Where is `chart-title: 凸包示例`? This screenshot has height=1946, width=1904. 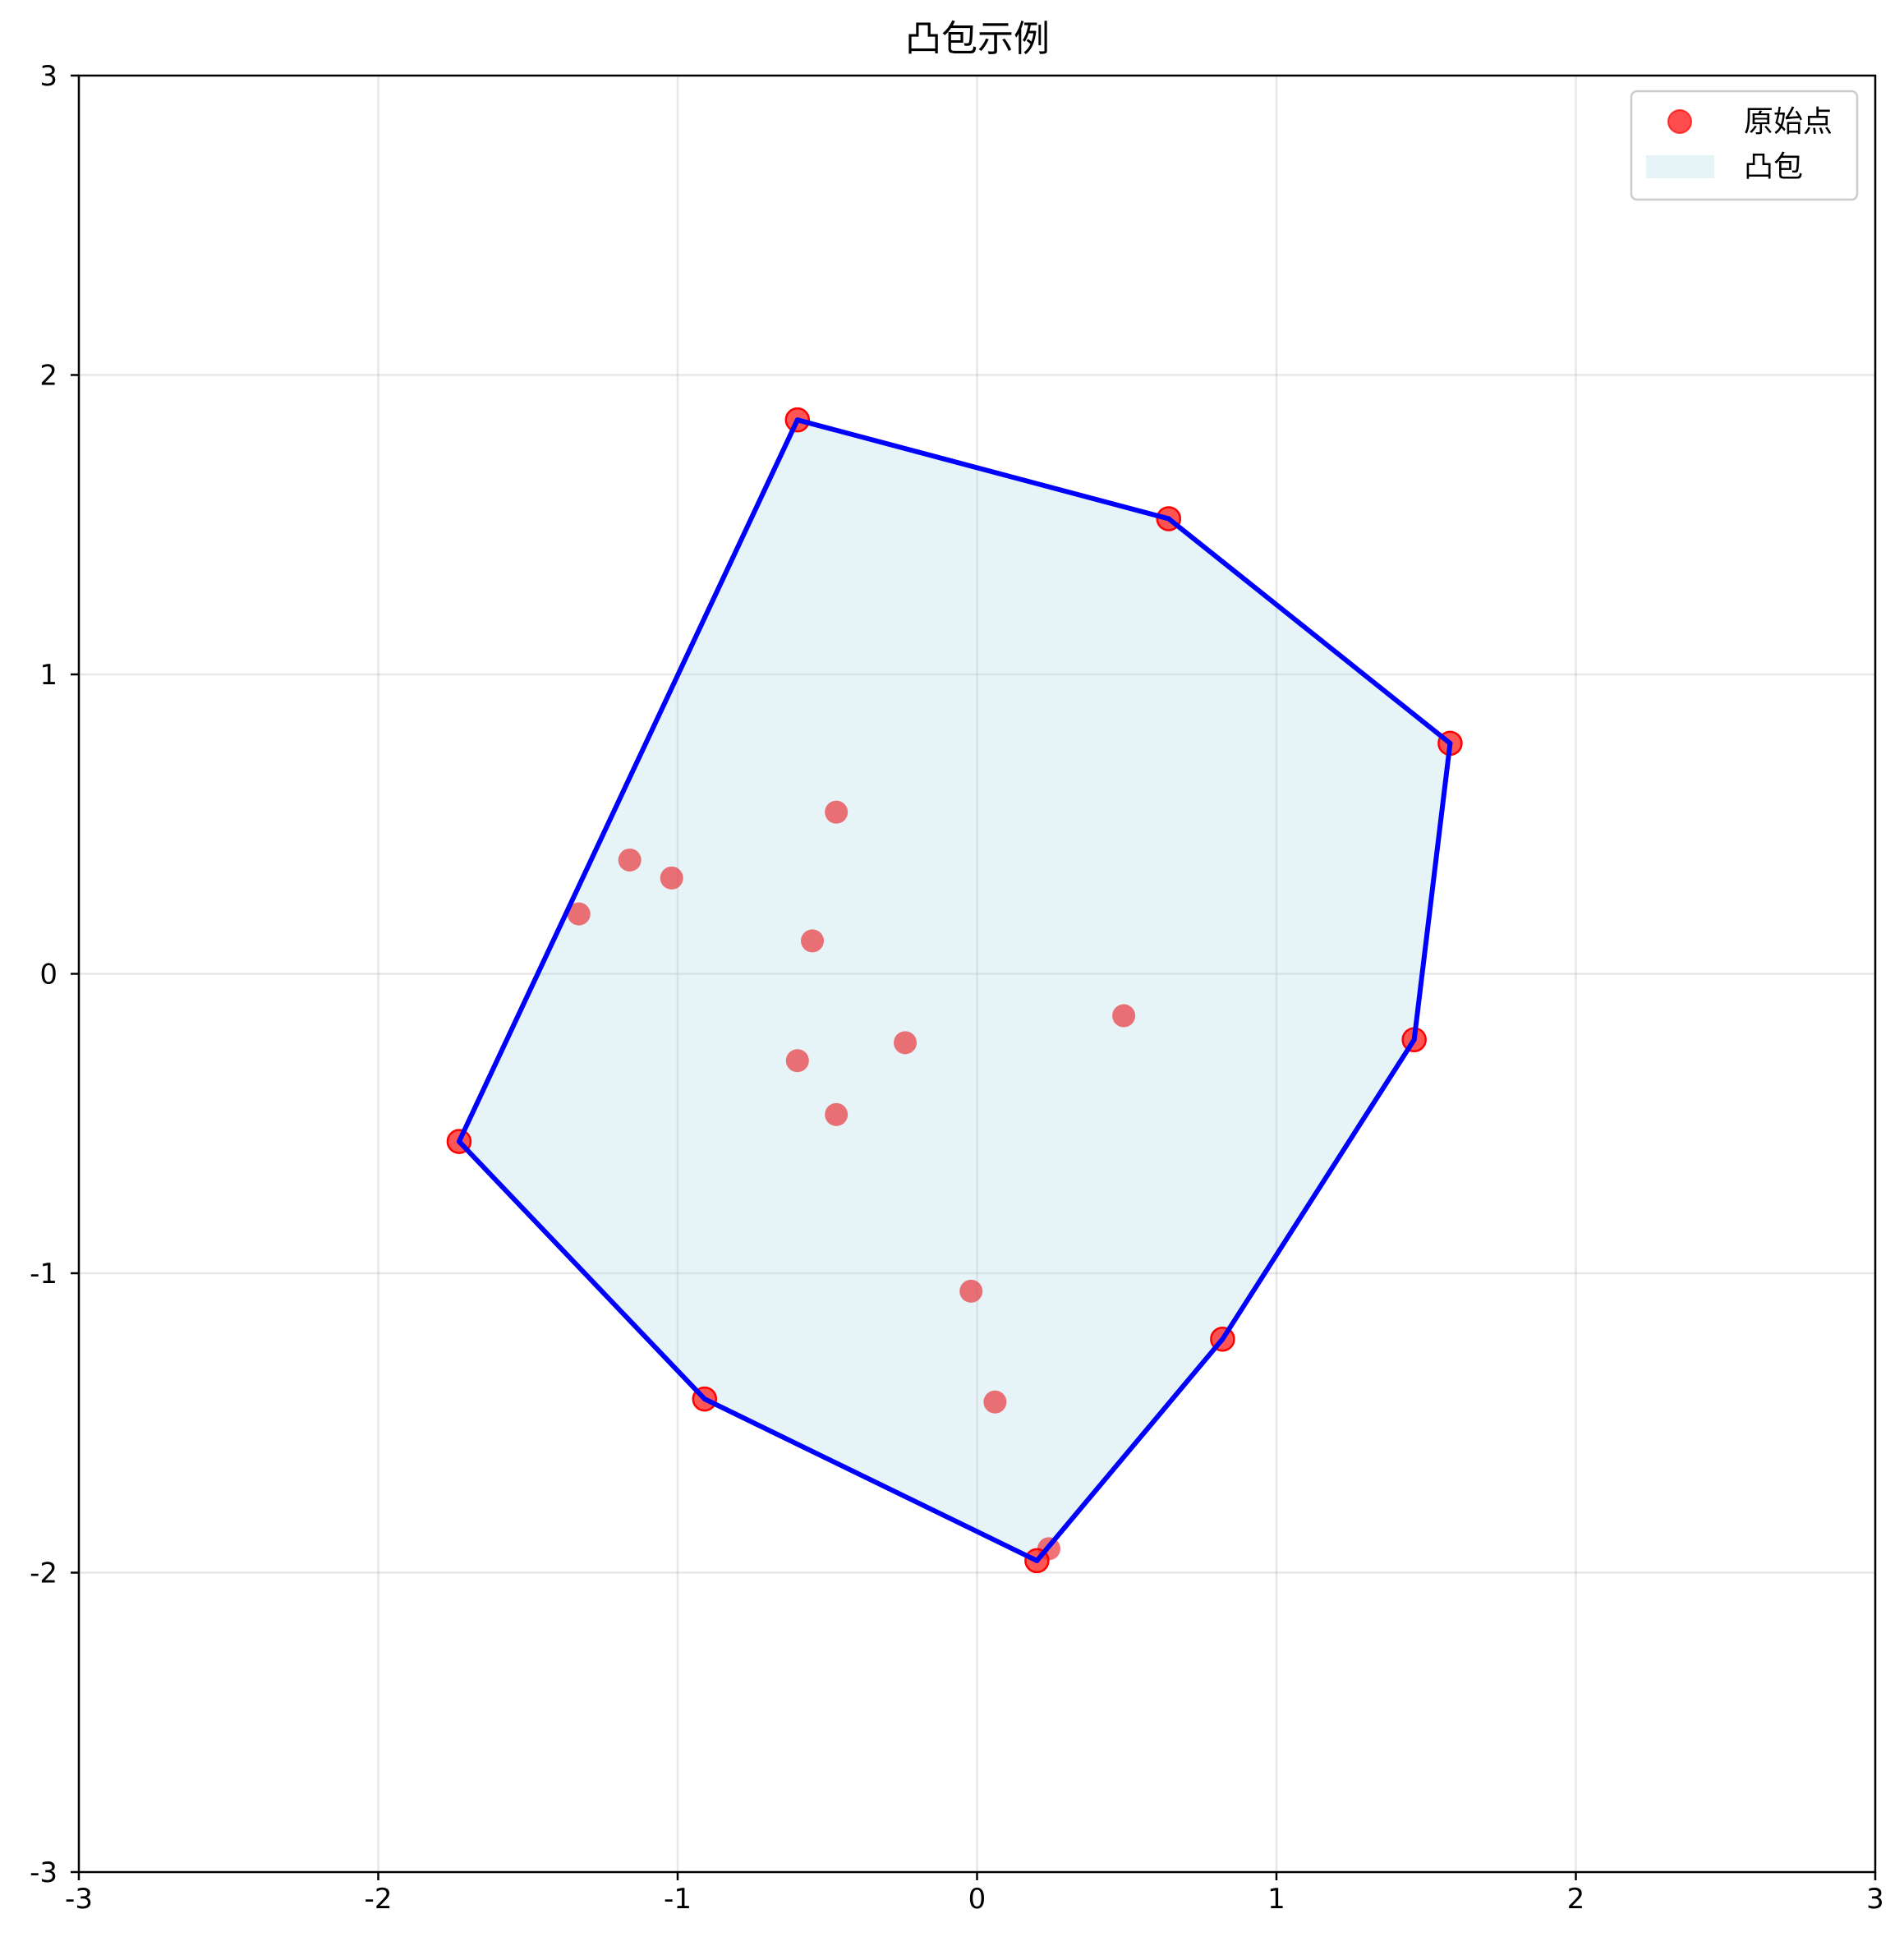 chart-title: 凸包示例 is located at coordinates (977, 39).